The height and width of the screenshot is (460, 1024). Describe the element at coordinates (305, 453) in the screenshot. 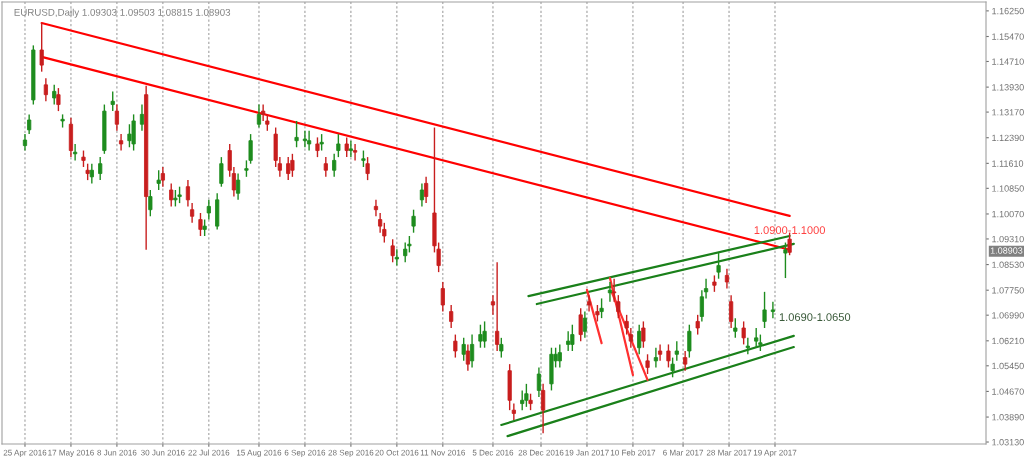

I see `x-tick-label: 6 Sep 2016` at that location.